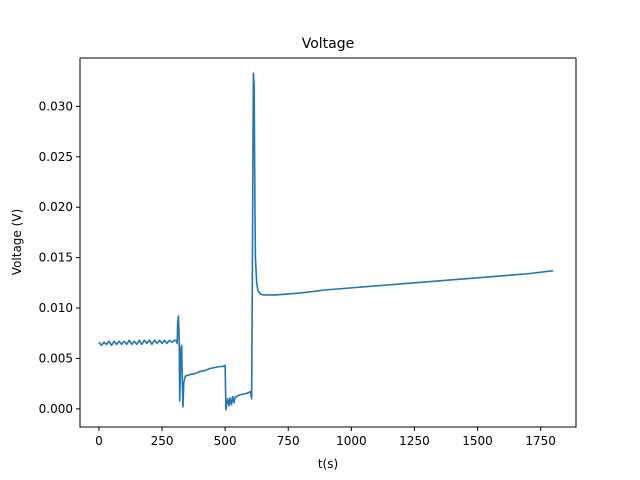  Describe the element at coordinates (56, 308) in the screenshot. I see `y-tick-label: 0.010` at that location.